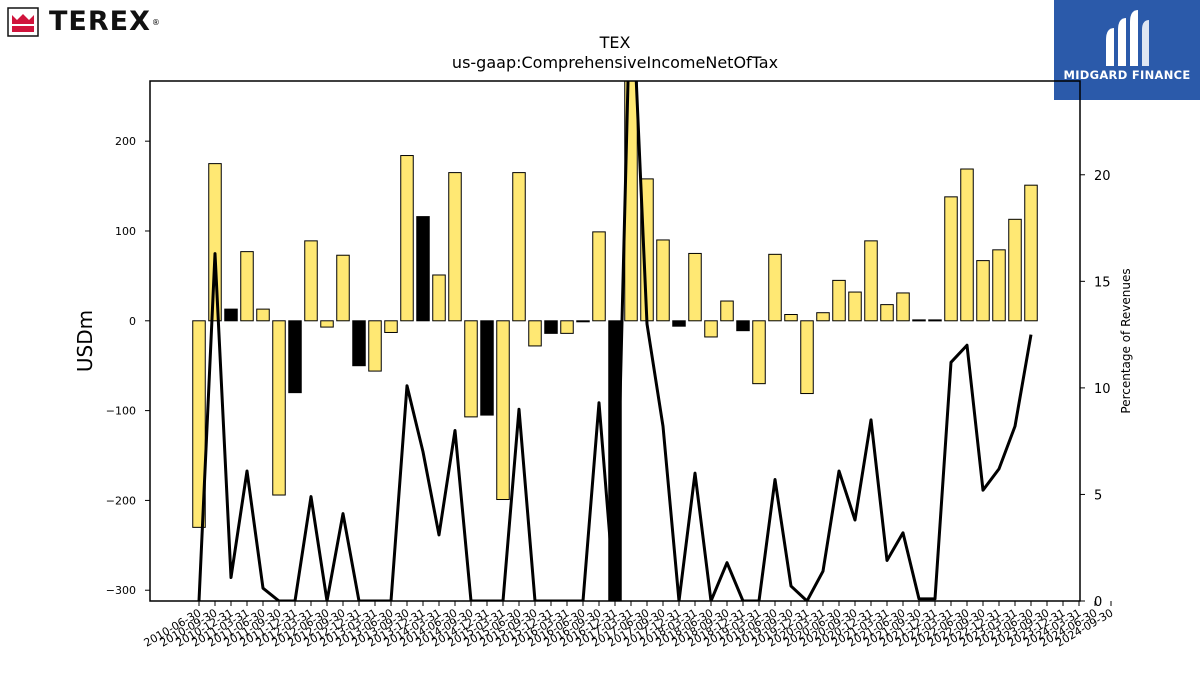 This screenshot has width=1200, height=675. Describe the element at coordinates (1127, 38) in the screenshot. I see `midgard-emblem-icon` at that location.